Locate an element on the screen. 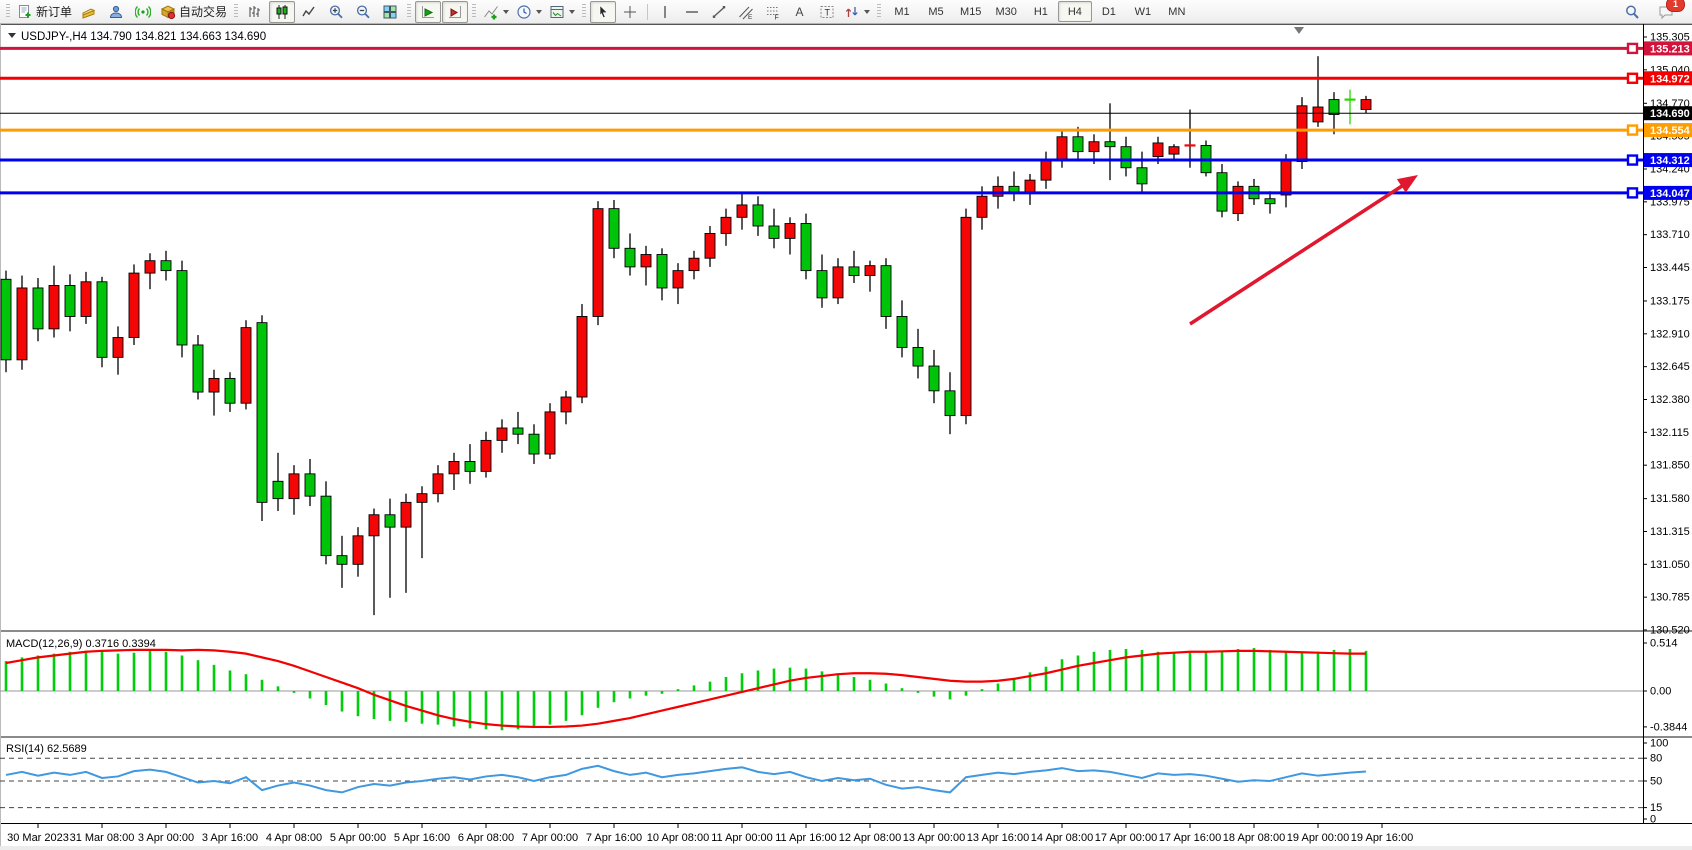  new-order-button: 新订单 is located at coordinates (44, 12).